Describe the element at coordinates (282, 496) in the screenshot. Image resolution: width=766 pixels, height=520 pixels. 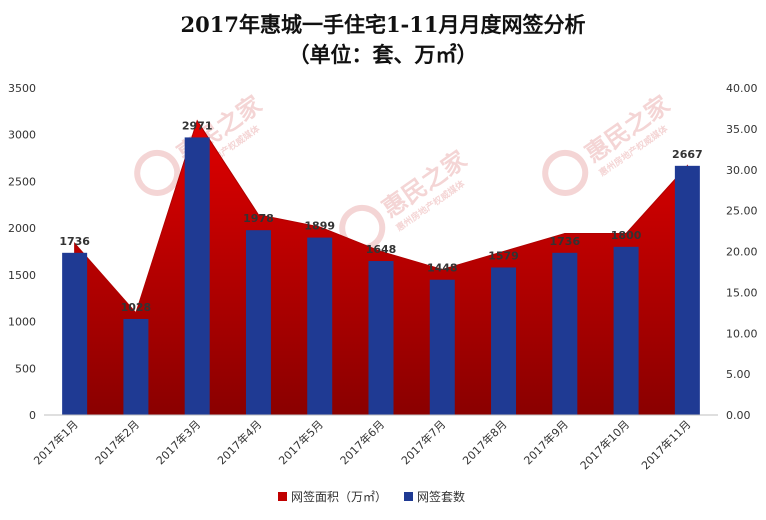
I see `legend-swatch-area` at that location.